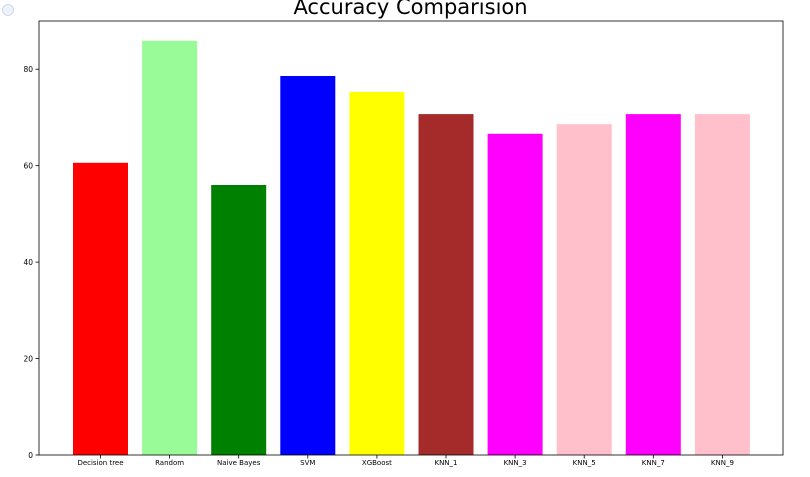 The height and width of the screenshot is (477, 810). Describe the element at coordinates (308, 265) in the screenshot. I see `bar-svm` at that location.